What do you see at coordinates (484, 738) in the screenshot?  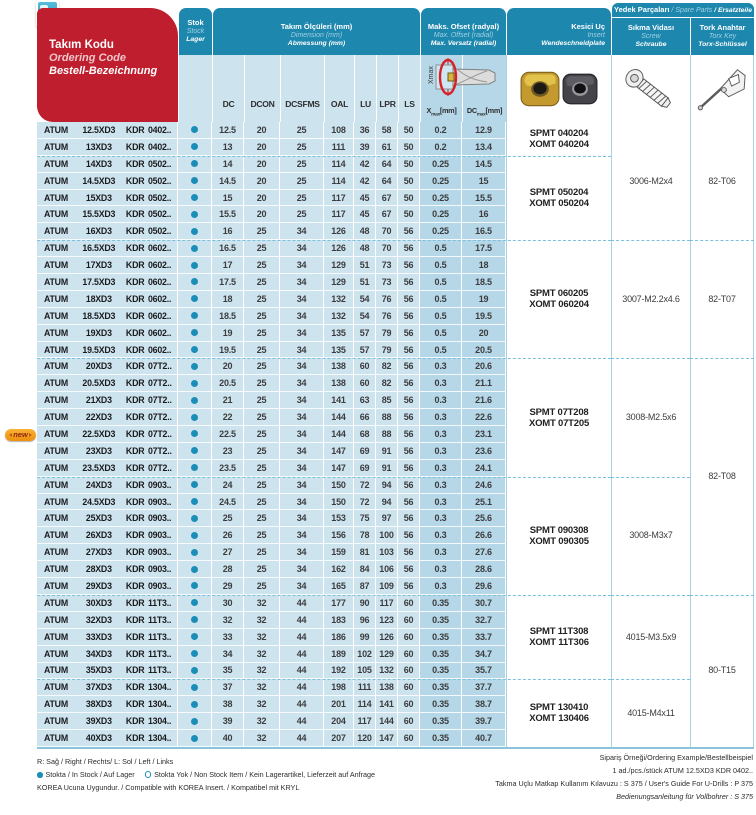 I see `dcmax-cell: 40.7` at bounding box center [484, 738].